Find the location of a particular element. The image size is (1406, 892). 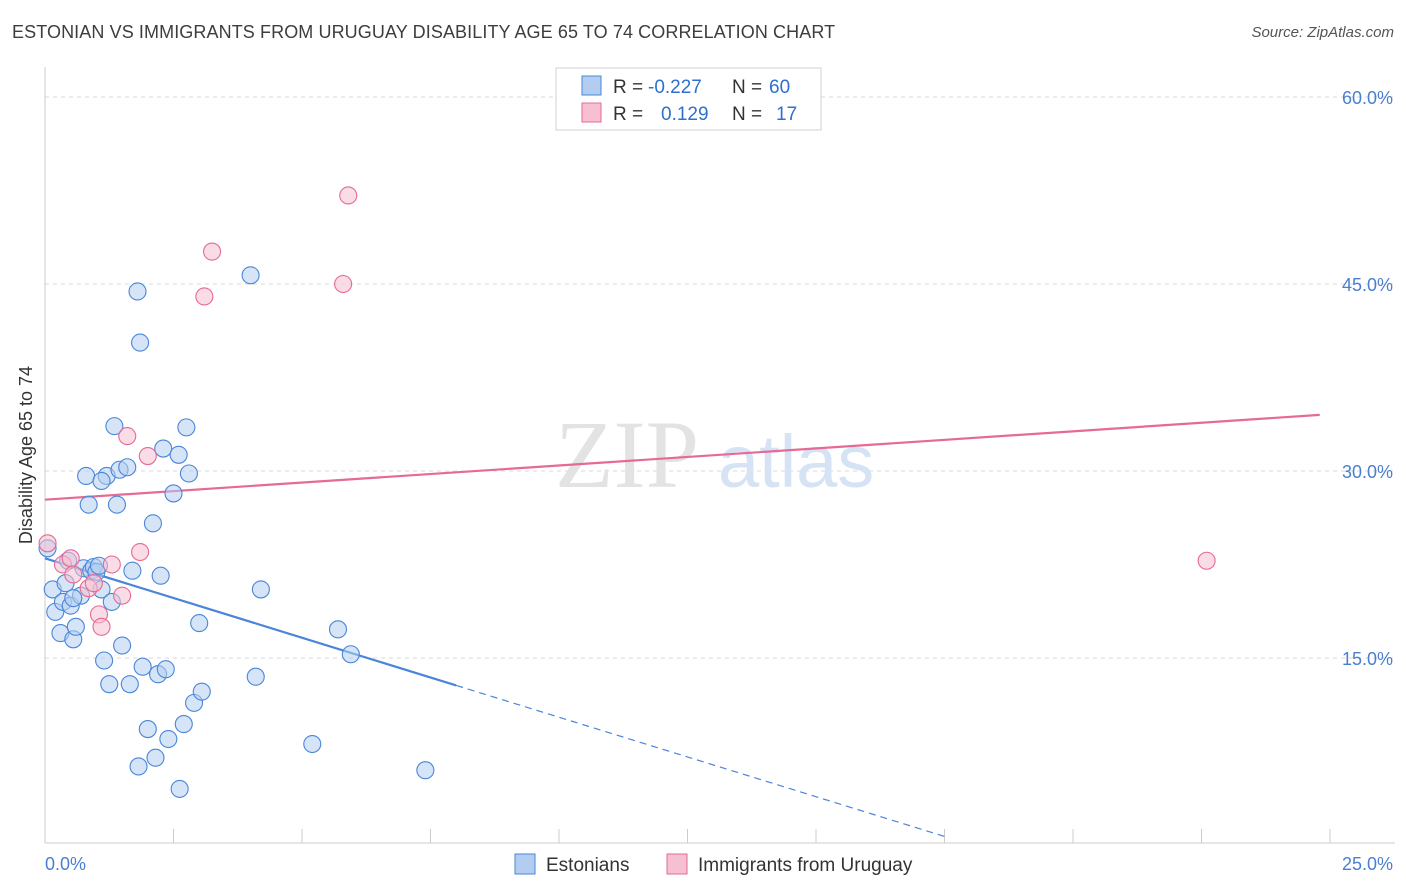

series-label-uruguay: Immigrants from Uruguay is located at coordinates (805, 865).